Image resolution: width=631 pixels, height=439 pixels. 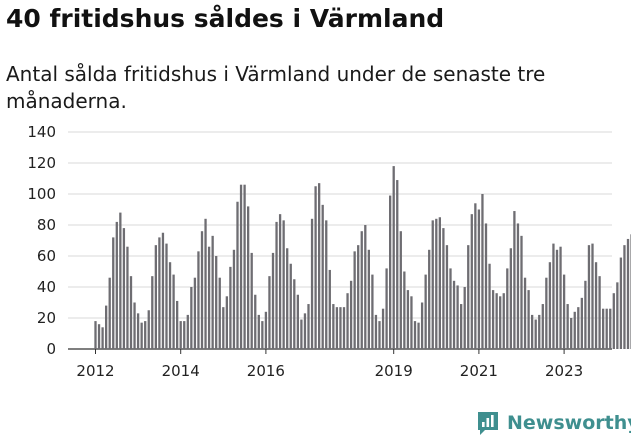 I want to click on y-tick-label: 80, so click(x=46, y=225).